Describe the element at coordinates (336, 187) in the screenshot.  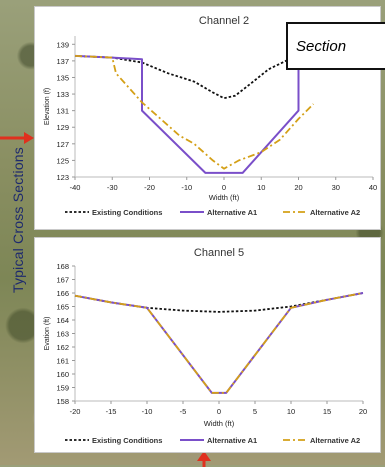
I see `x-tick-label: 30` at that location.